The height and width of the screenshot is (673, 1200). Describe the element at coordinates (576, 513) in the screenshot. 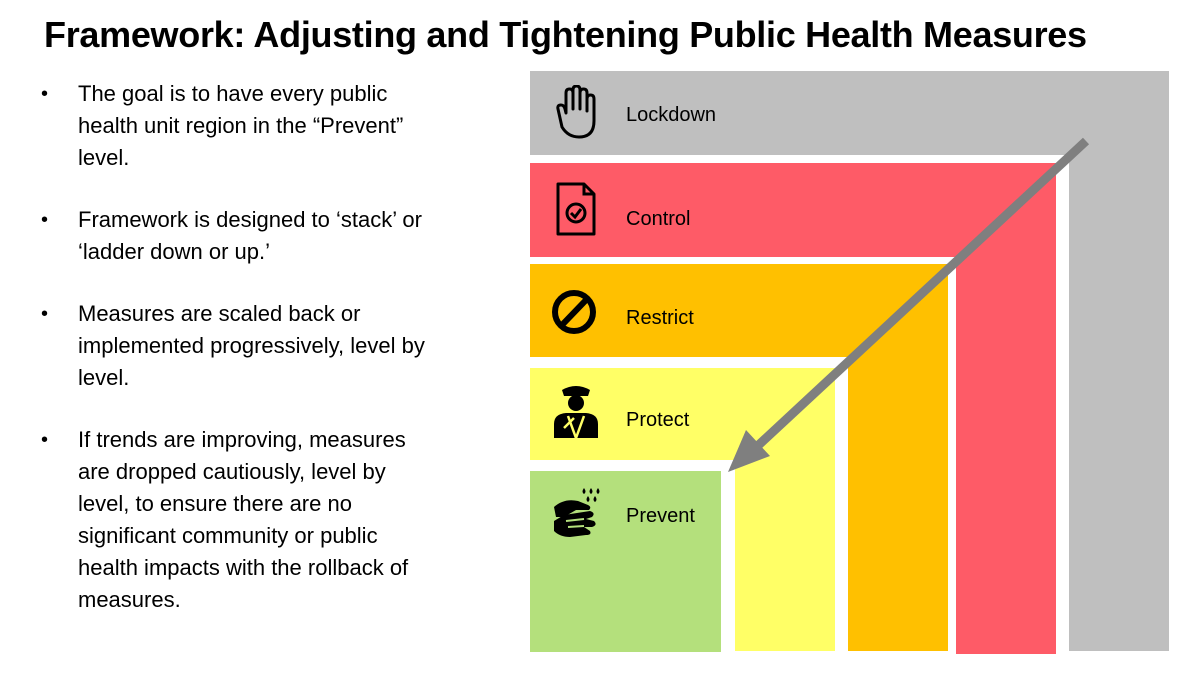

I see `hand-washing-icon` at that location.